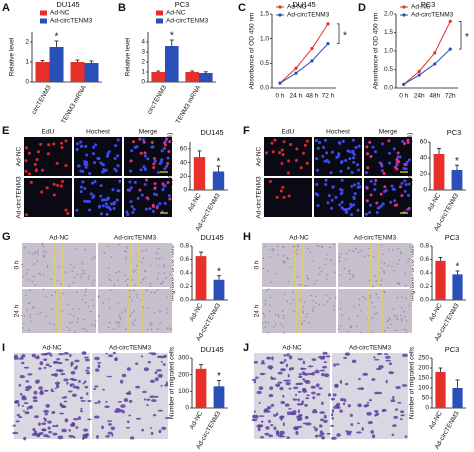  Describe the element at coordinates (388, 132) in the screenshot. I see `column-label: Merge` at that location.